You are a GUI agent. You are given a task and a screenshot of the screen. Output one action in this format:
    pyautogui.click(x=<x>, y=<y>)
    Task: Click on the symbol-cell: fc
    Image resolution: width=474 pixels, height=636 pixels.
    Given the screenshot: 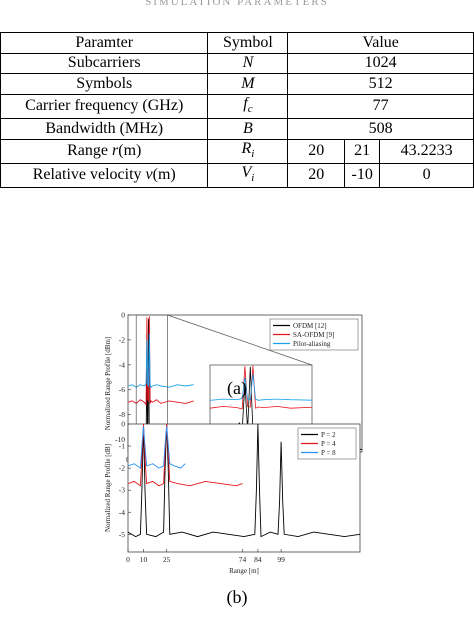 What is the action you would take?
    pyautogui.click(x=248, y=106)
    